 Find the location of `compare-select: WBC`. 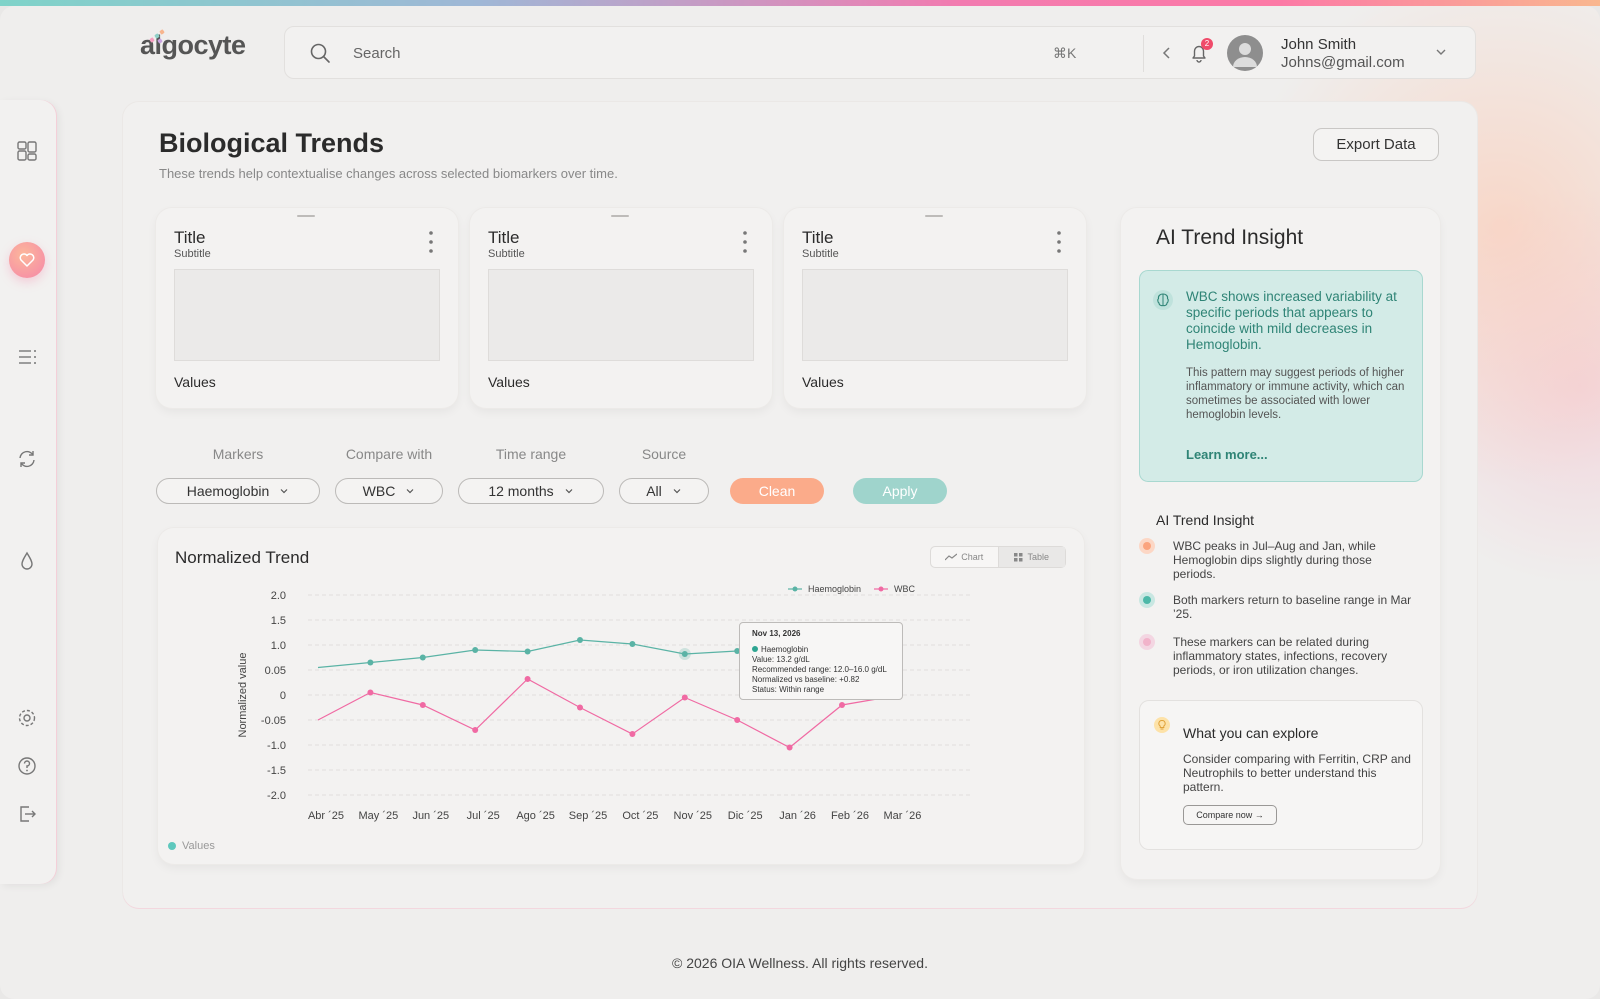

compare-select: WBC is located at coordinates (389, 491).